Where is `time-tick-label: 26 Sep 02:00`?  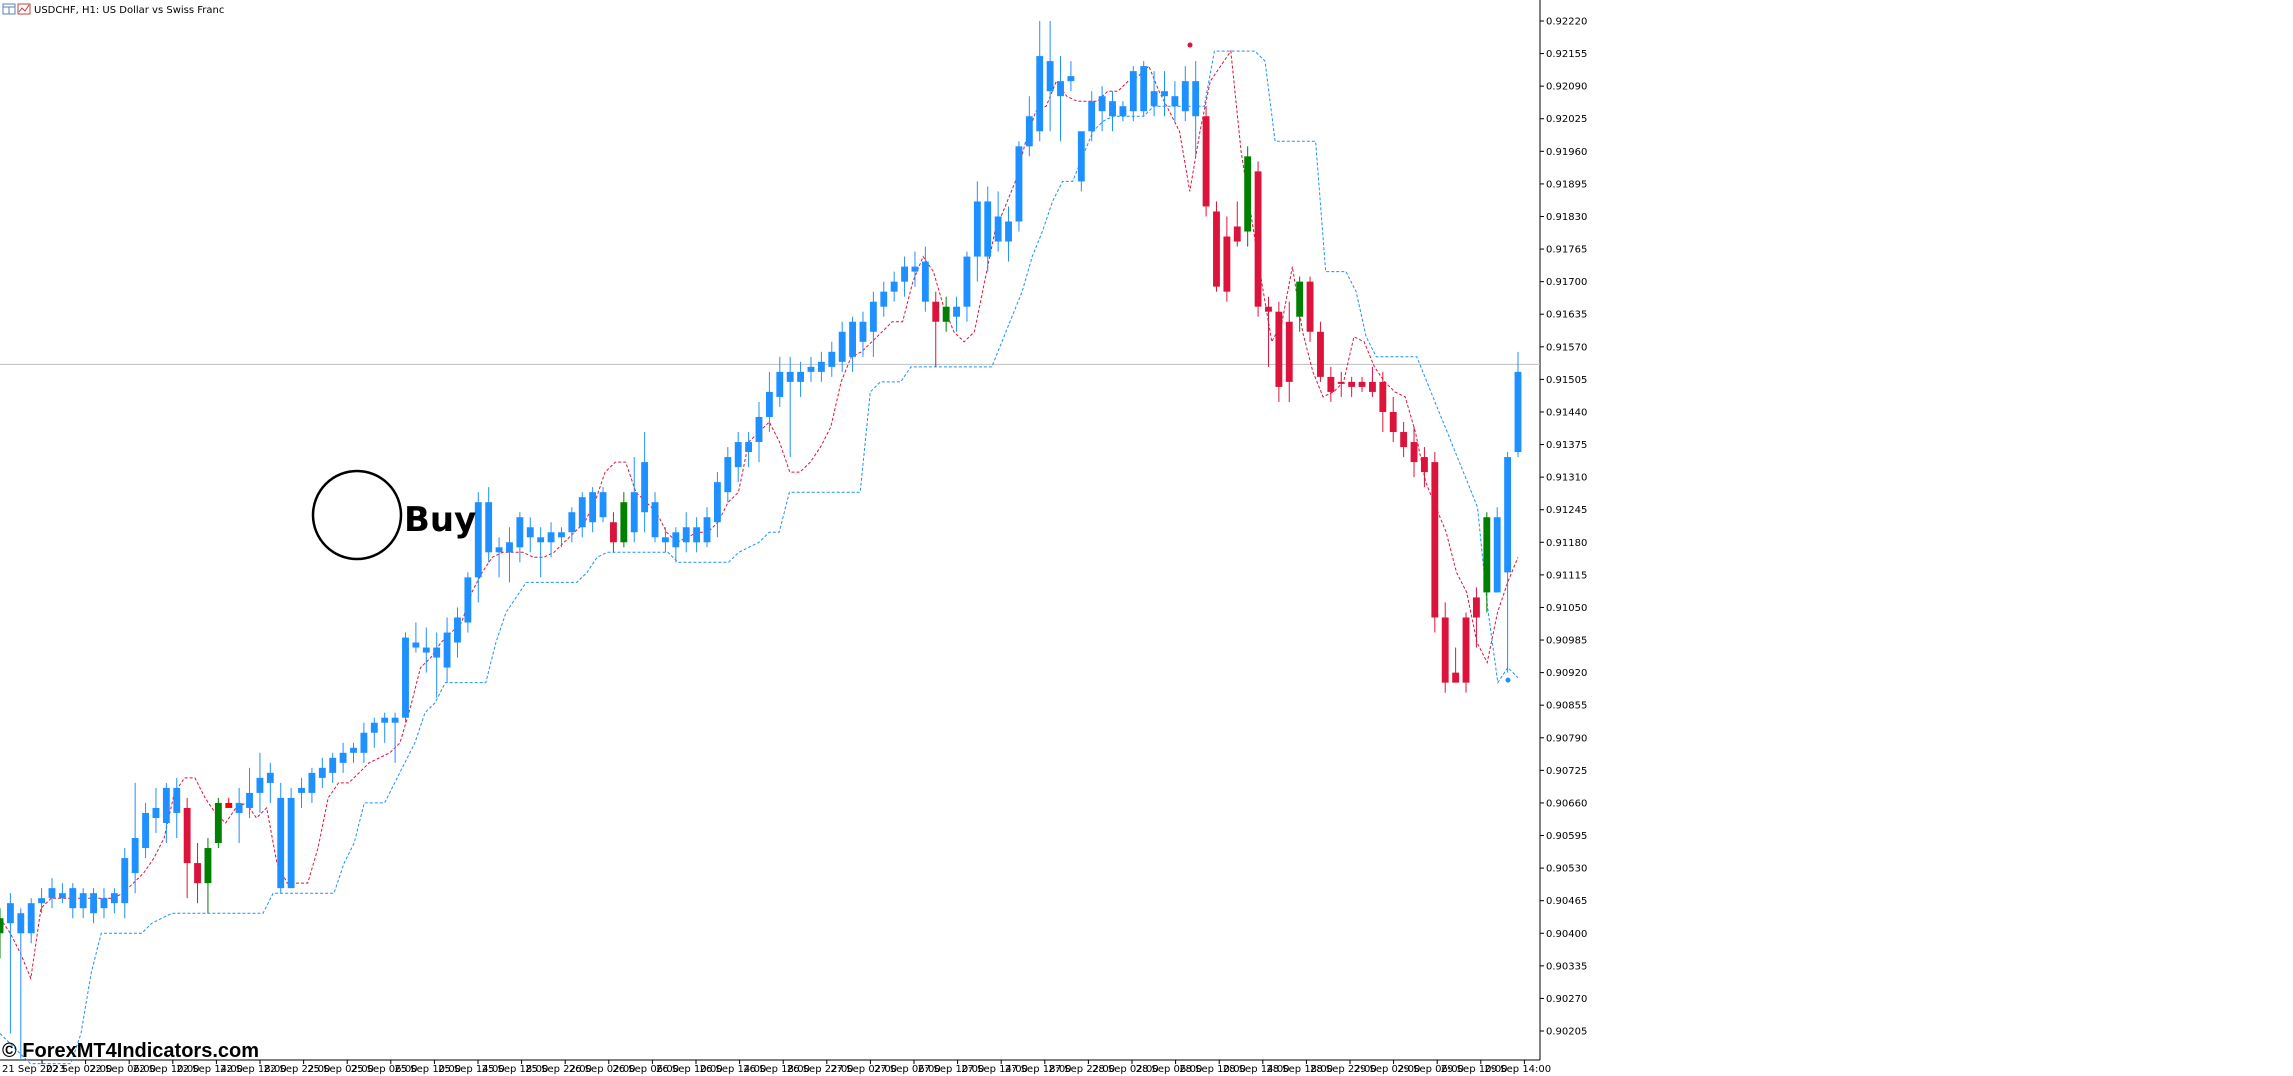 time-tick-label: 26 Sep 02:00 is located at coordinates (602, 1069).